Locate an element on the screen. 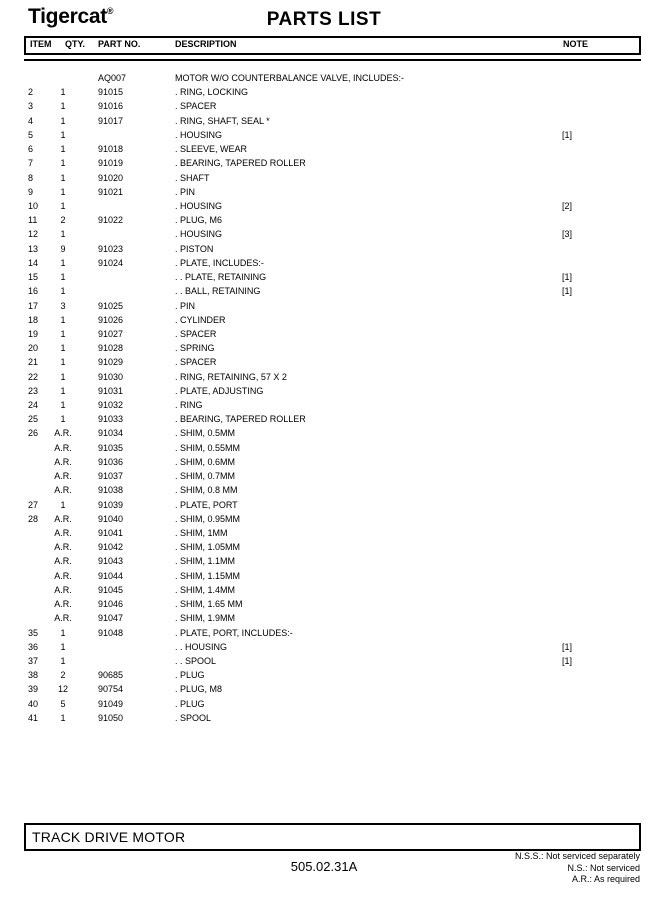 The image size is (648, 901). table-row: A.R. 91038 . SHIM, 0.8 MM is located at coordinates (334, 490).